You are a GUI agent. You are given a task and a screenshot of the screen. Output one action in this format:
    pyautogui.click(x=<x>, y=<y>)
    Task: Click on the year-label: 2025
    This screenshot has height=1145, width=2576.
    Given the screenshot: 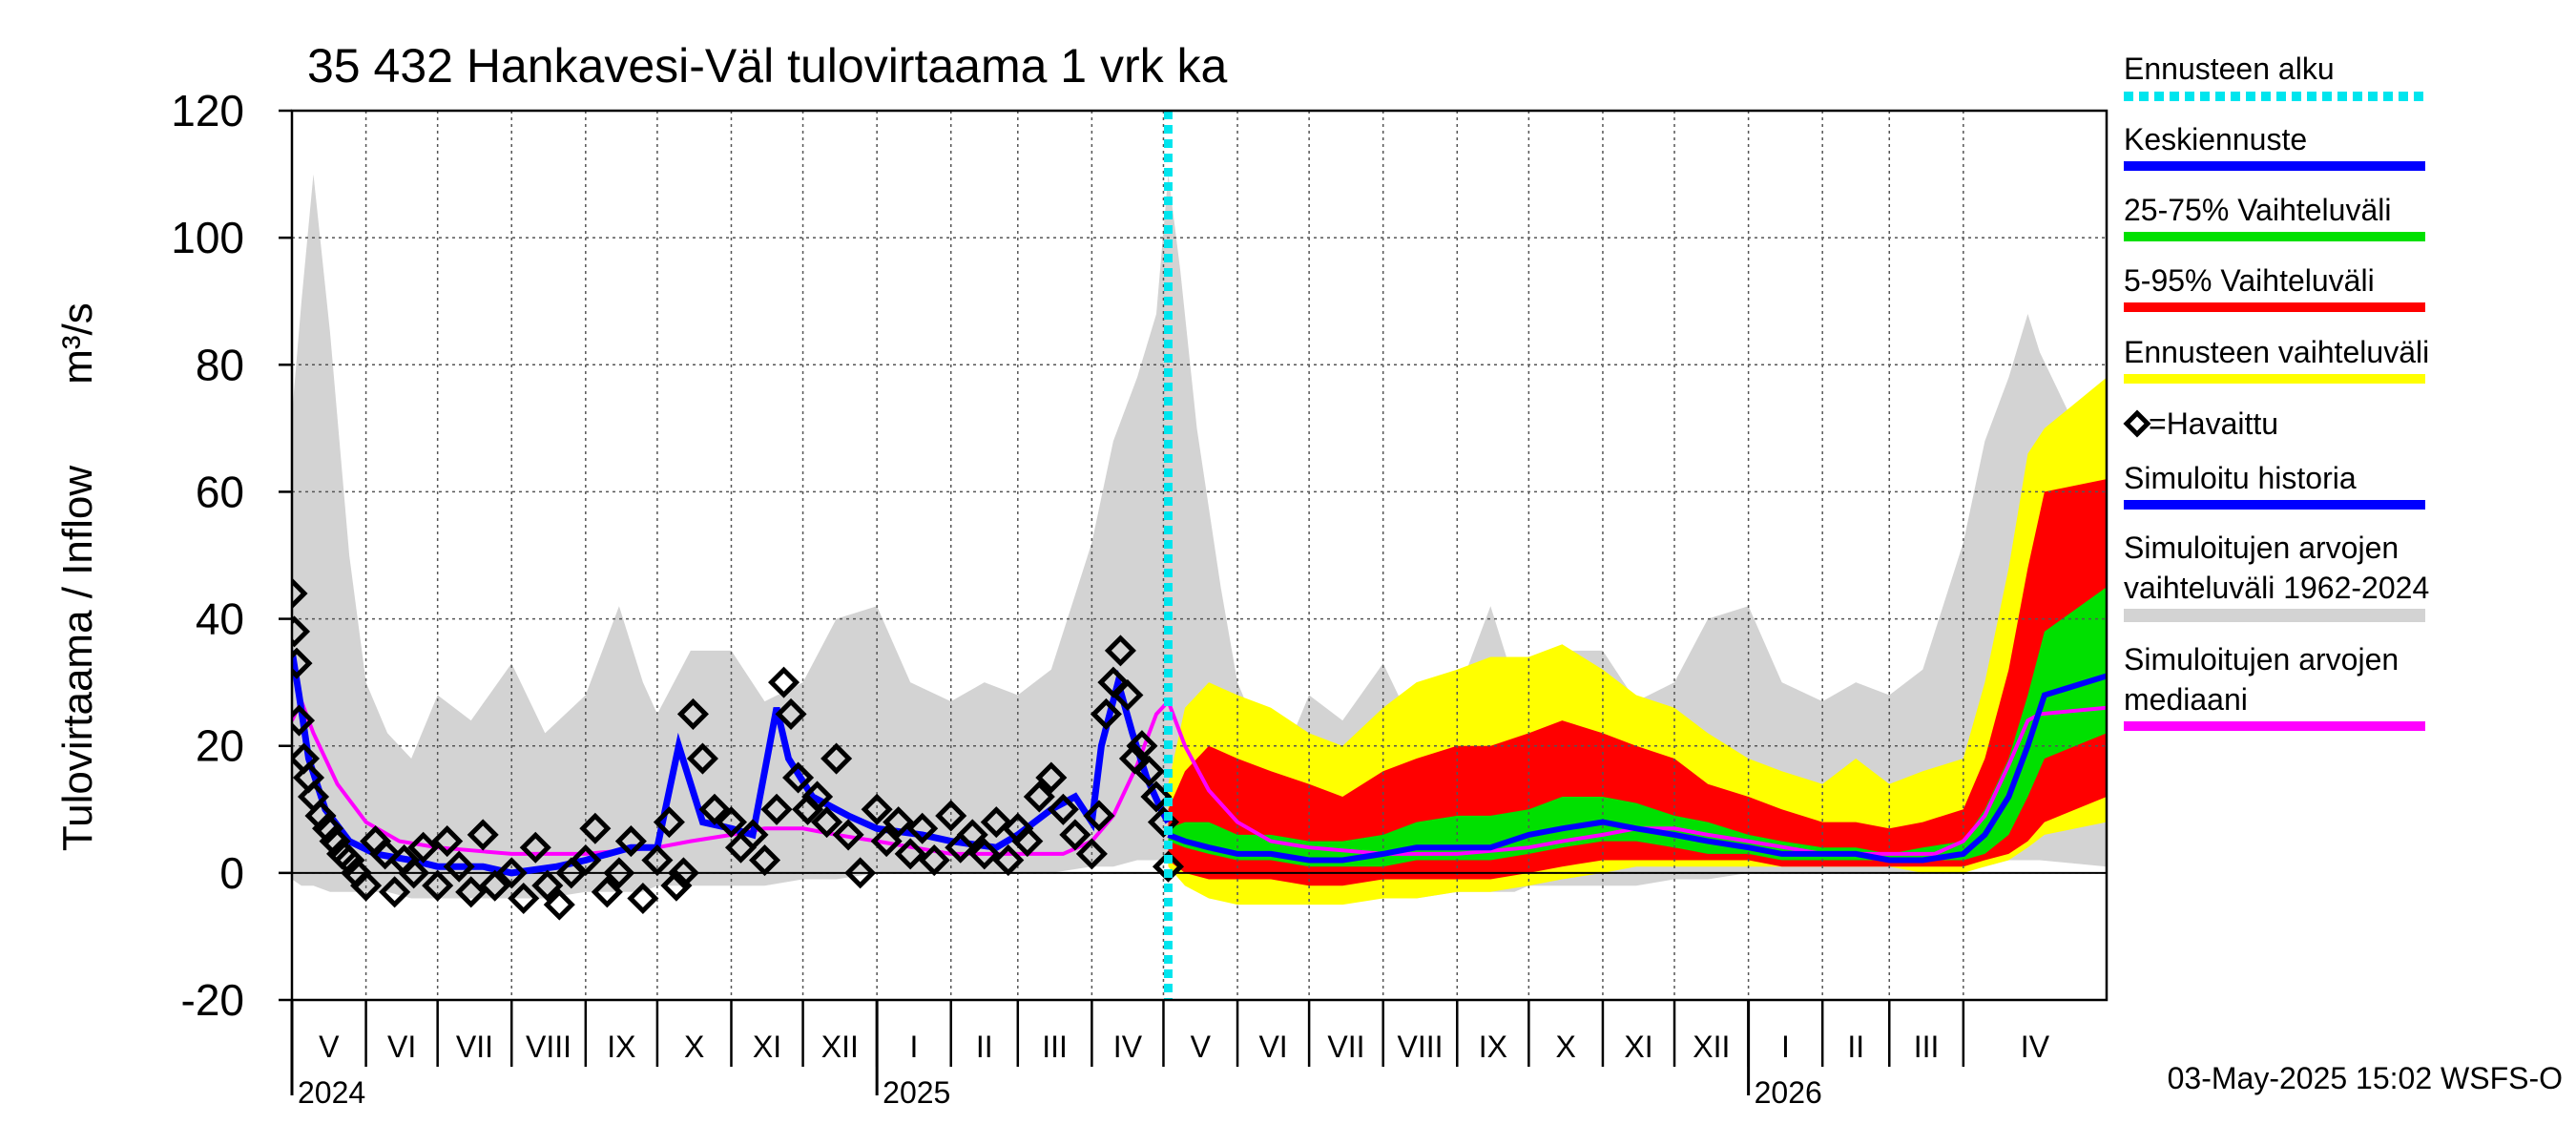 What is the action you would take?
    pyautogui.click(x=916, y=1092)
    